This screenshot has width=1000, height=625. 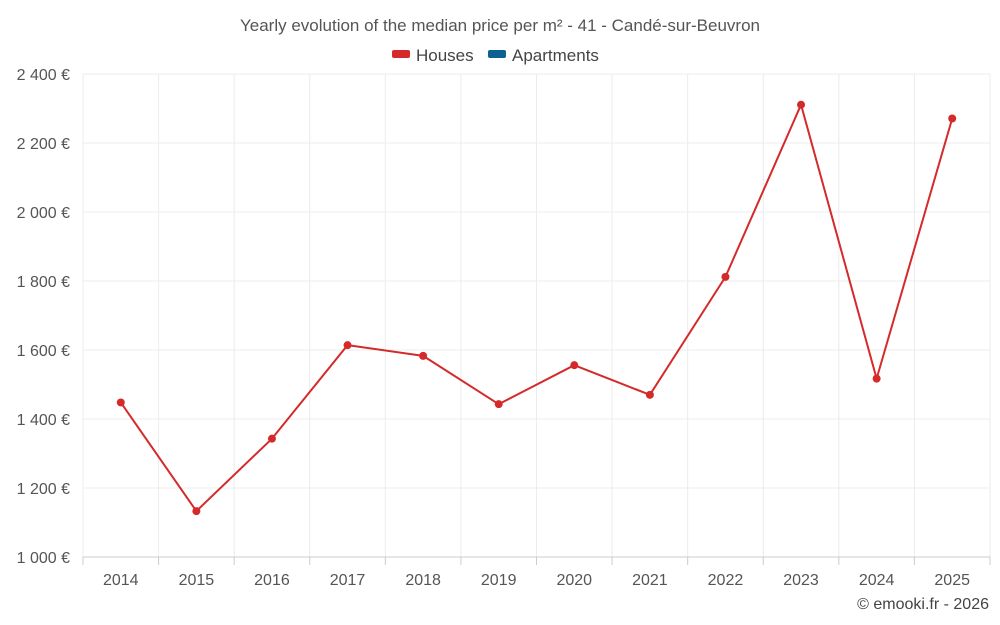 I want to click on legend-label-apartments: Apartments, so click(x=555, y=55).